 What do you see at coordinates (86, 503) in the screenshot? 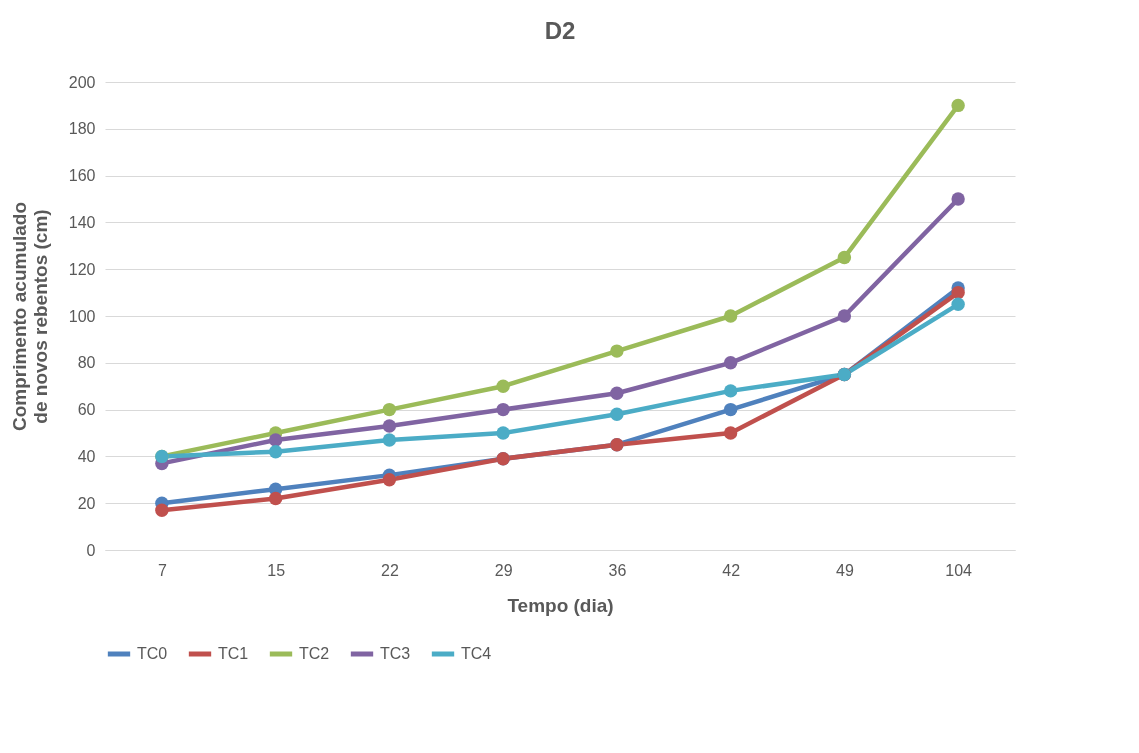
I see `y-tick-label: 20` at bounding box center [86, 503].